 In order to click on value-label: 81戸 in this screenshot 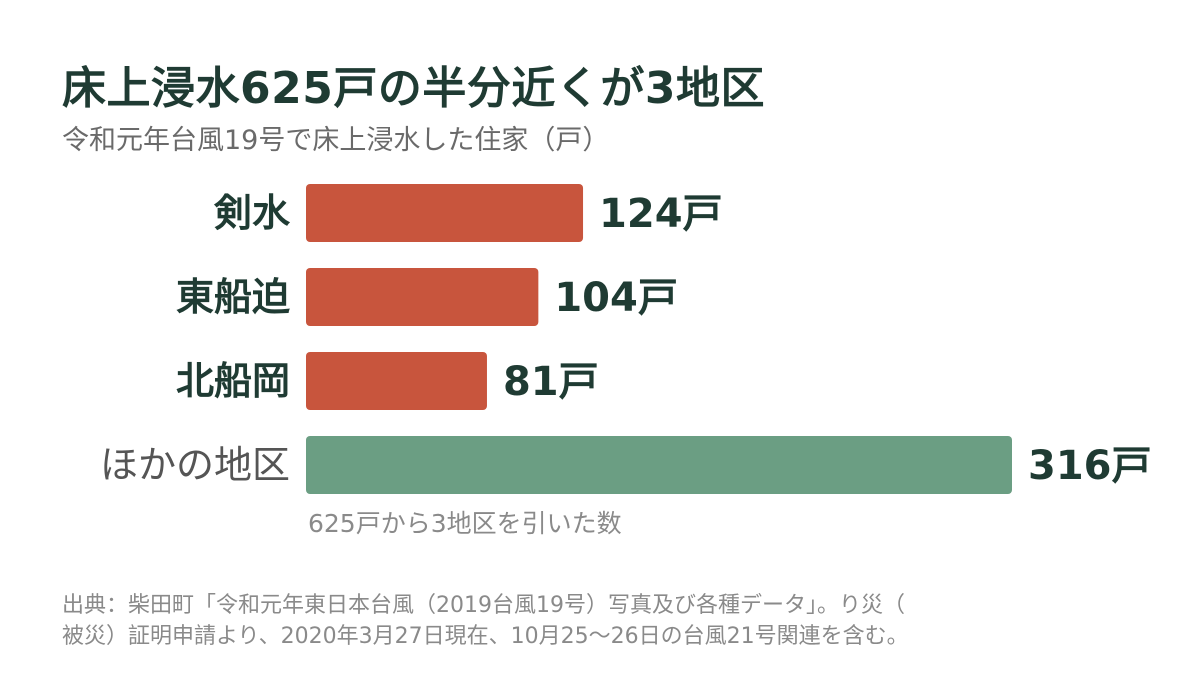, I will do `click(551, 382)`.